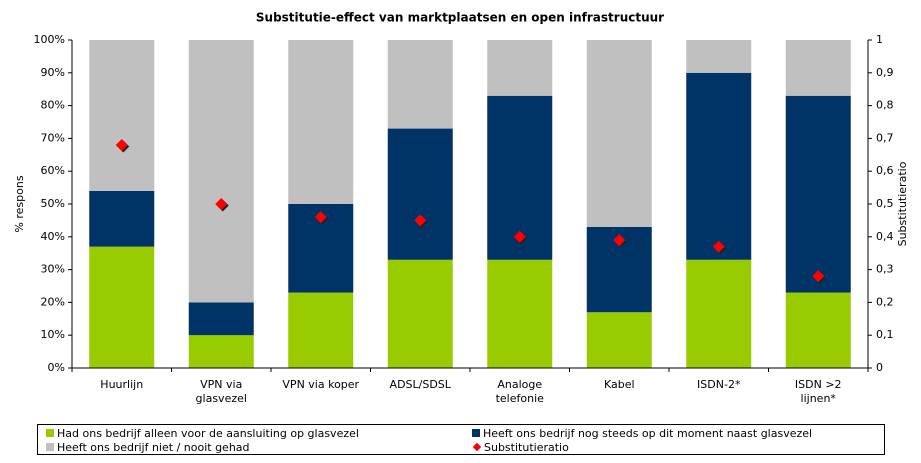 The width and height of the screenshot is (921, 463). Describe the element at coordinates (885, 72) in the screenshot. I see `y2-tick-label: 0,9` at that location.